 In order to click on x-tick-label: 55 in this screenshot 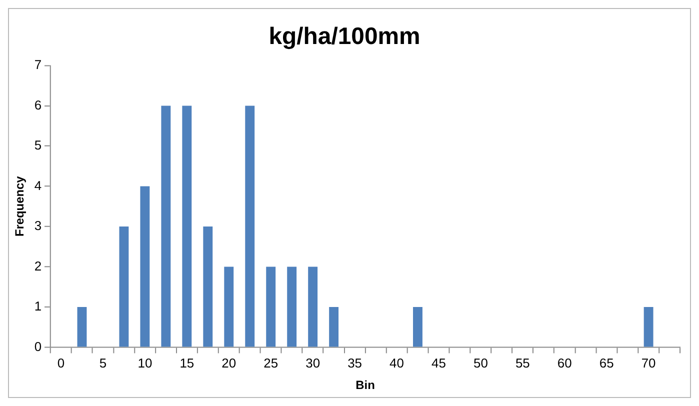, I will do `click(522, 363)`.